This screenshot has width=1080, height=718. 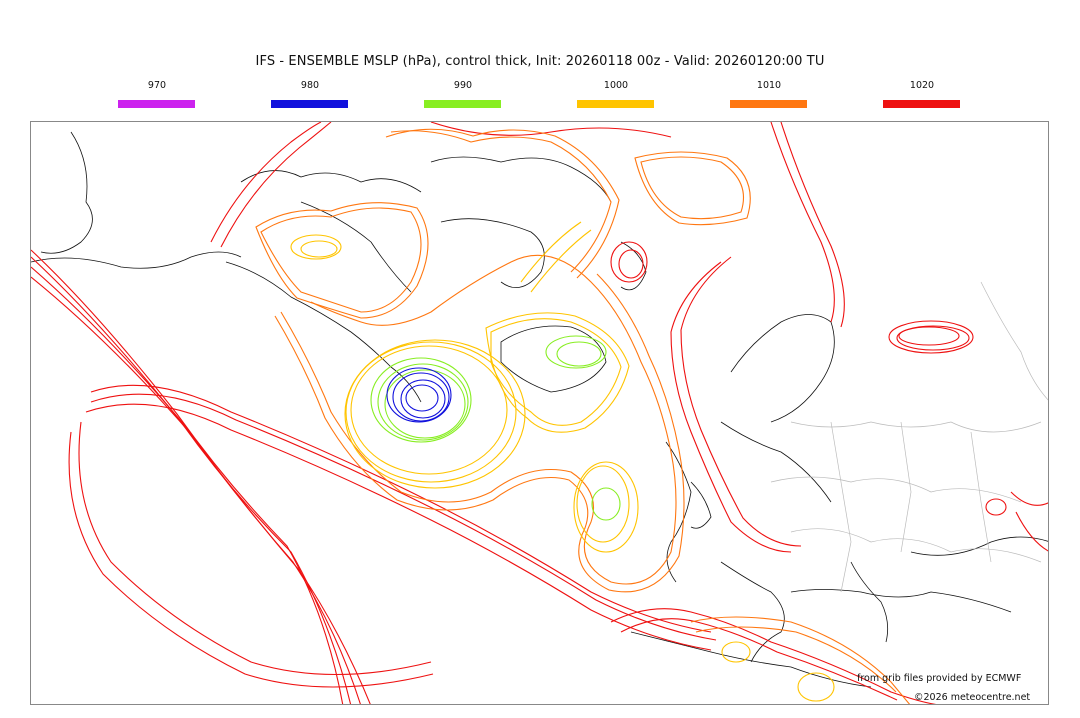 I want to click on country-borders, so click(x=909, y=437).